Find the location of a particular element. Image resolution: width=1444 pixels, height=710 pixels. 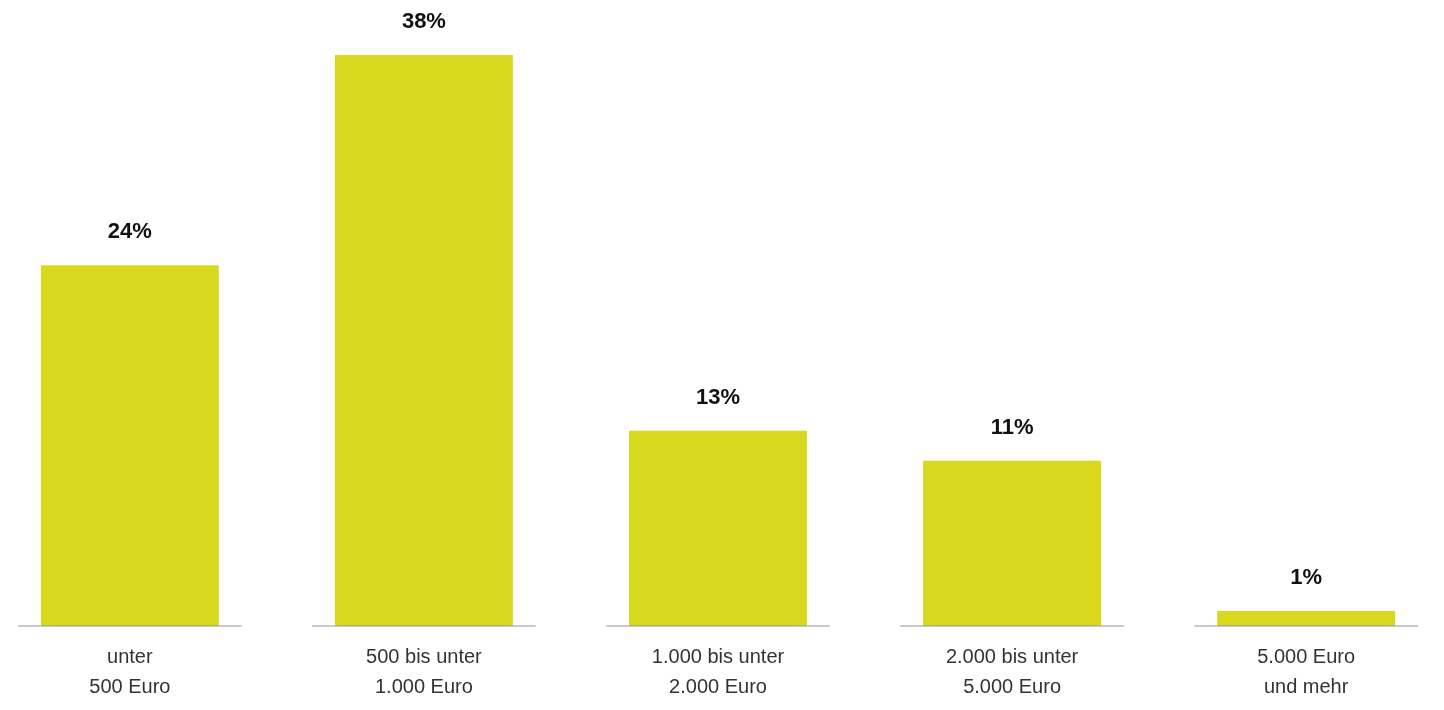

x-tick-label: 1.000 bis unter 2.000 Euro is located at coordinates (718, 670).